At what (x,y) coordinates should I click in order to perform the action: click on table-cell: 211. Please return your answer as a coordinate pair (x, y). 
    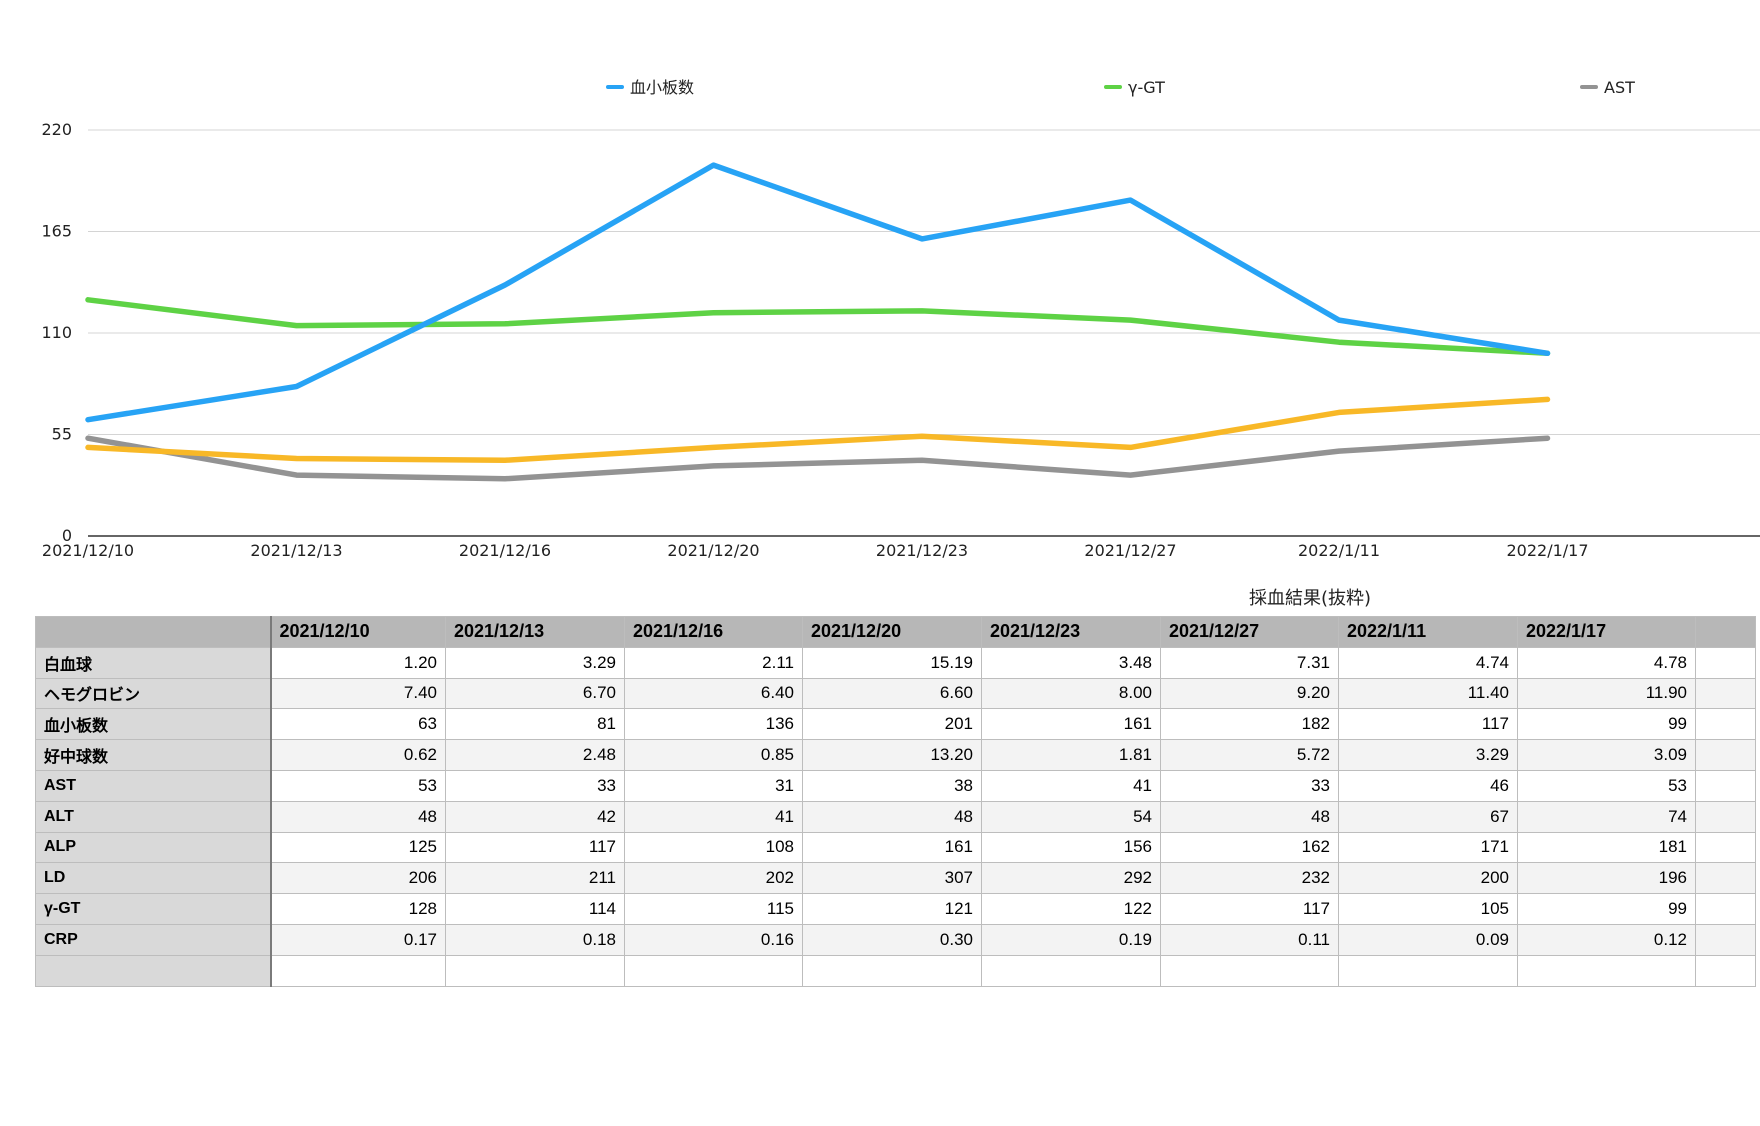
    Looking at the image, I should click on (535, 878).